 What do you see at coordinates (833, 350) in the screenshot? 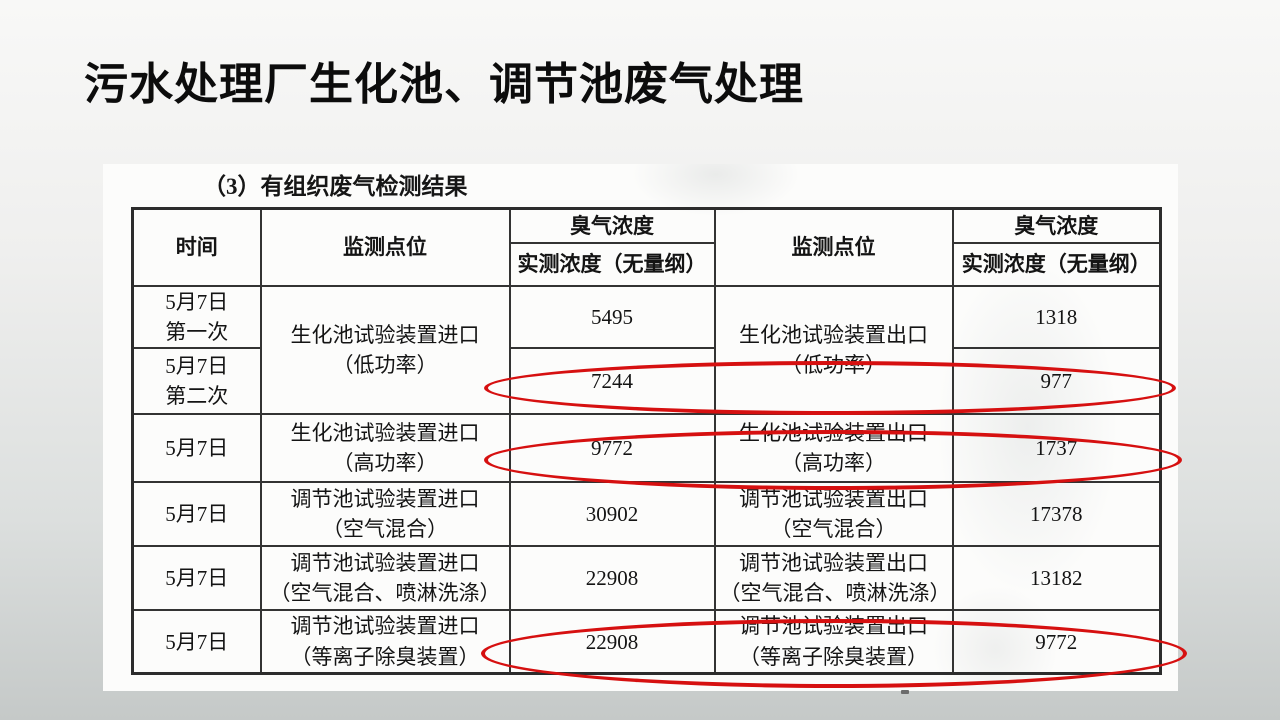
I see `monitor-out-cell: 生化池试验装置出口 （低功率）` at bounding box center [833, 350].